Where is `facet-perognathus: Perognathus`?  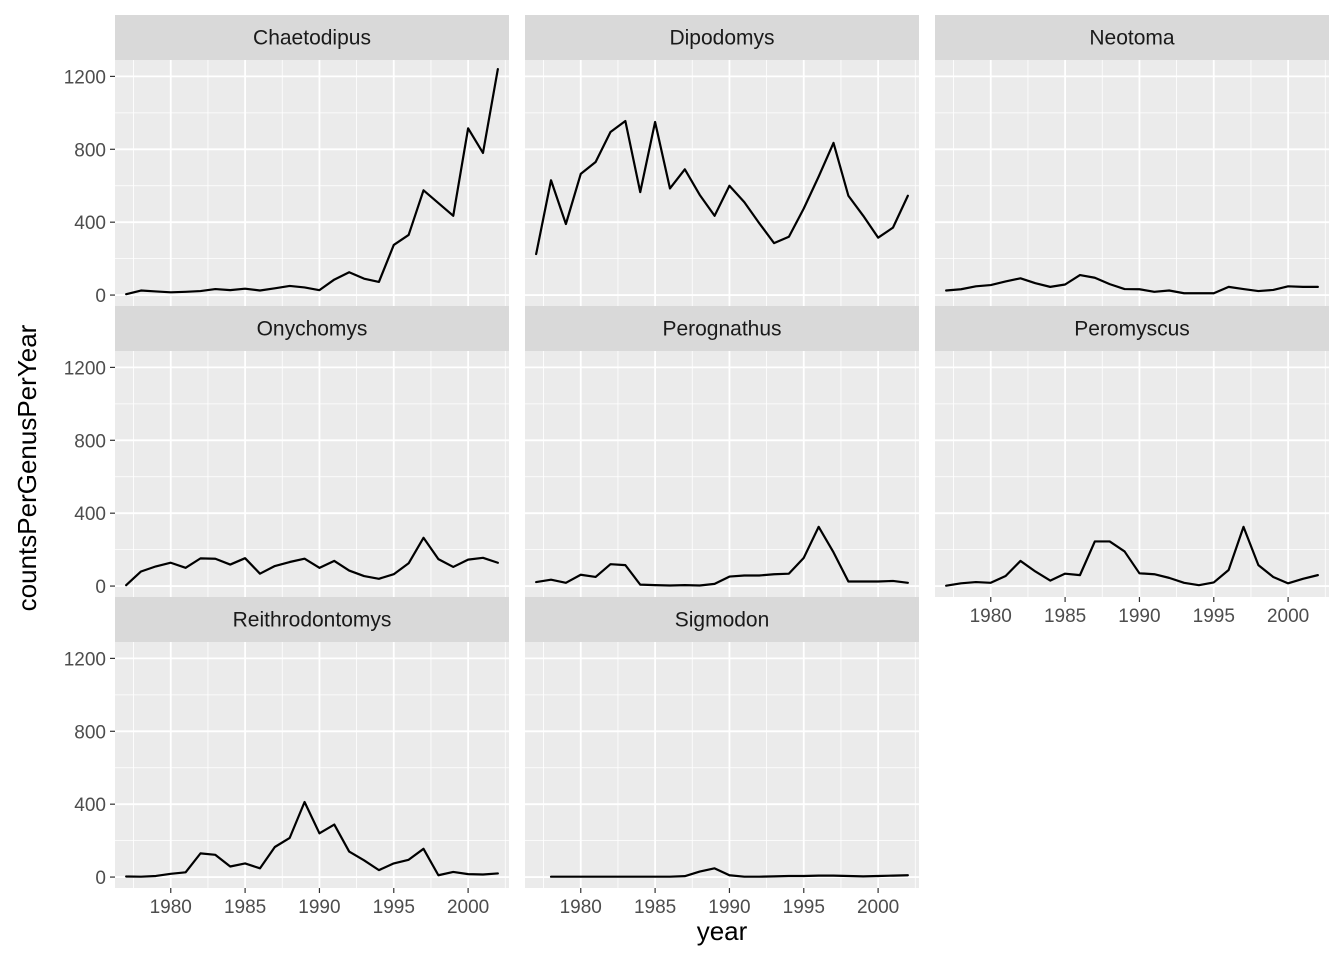 facet-perognathus: Perognathus is located at coordinates (722, 451).